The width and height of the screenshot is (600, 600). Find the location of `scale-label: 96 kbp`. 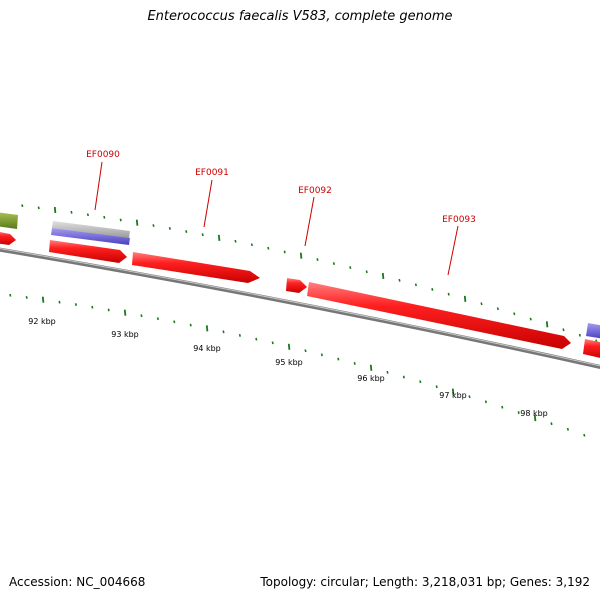

scale-label: 96 kbp is located at coordinates (371, 378).